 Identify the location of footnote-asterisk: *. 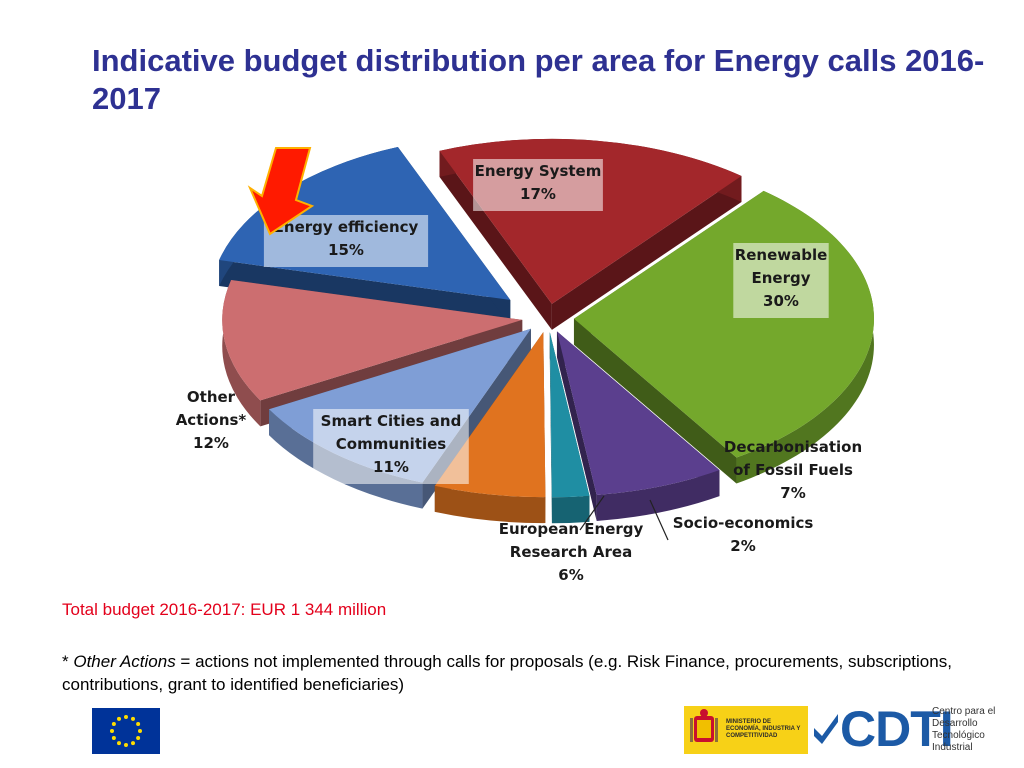
(68, 661).